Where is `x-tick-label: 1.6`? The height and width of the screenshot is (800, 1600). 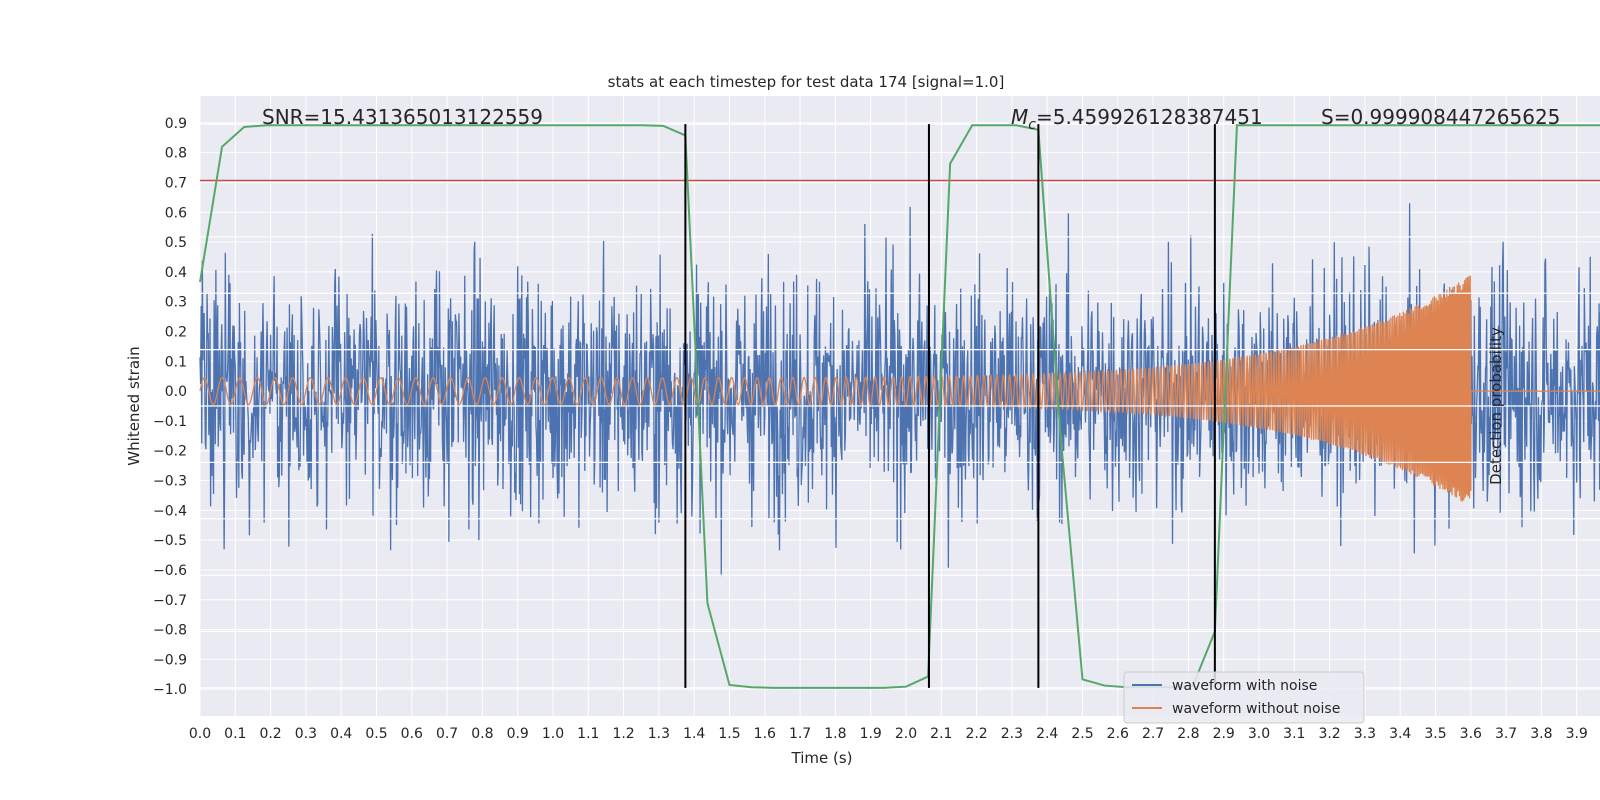 x-tick-label: 1.6 is located at coordinates (765, 734).